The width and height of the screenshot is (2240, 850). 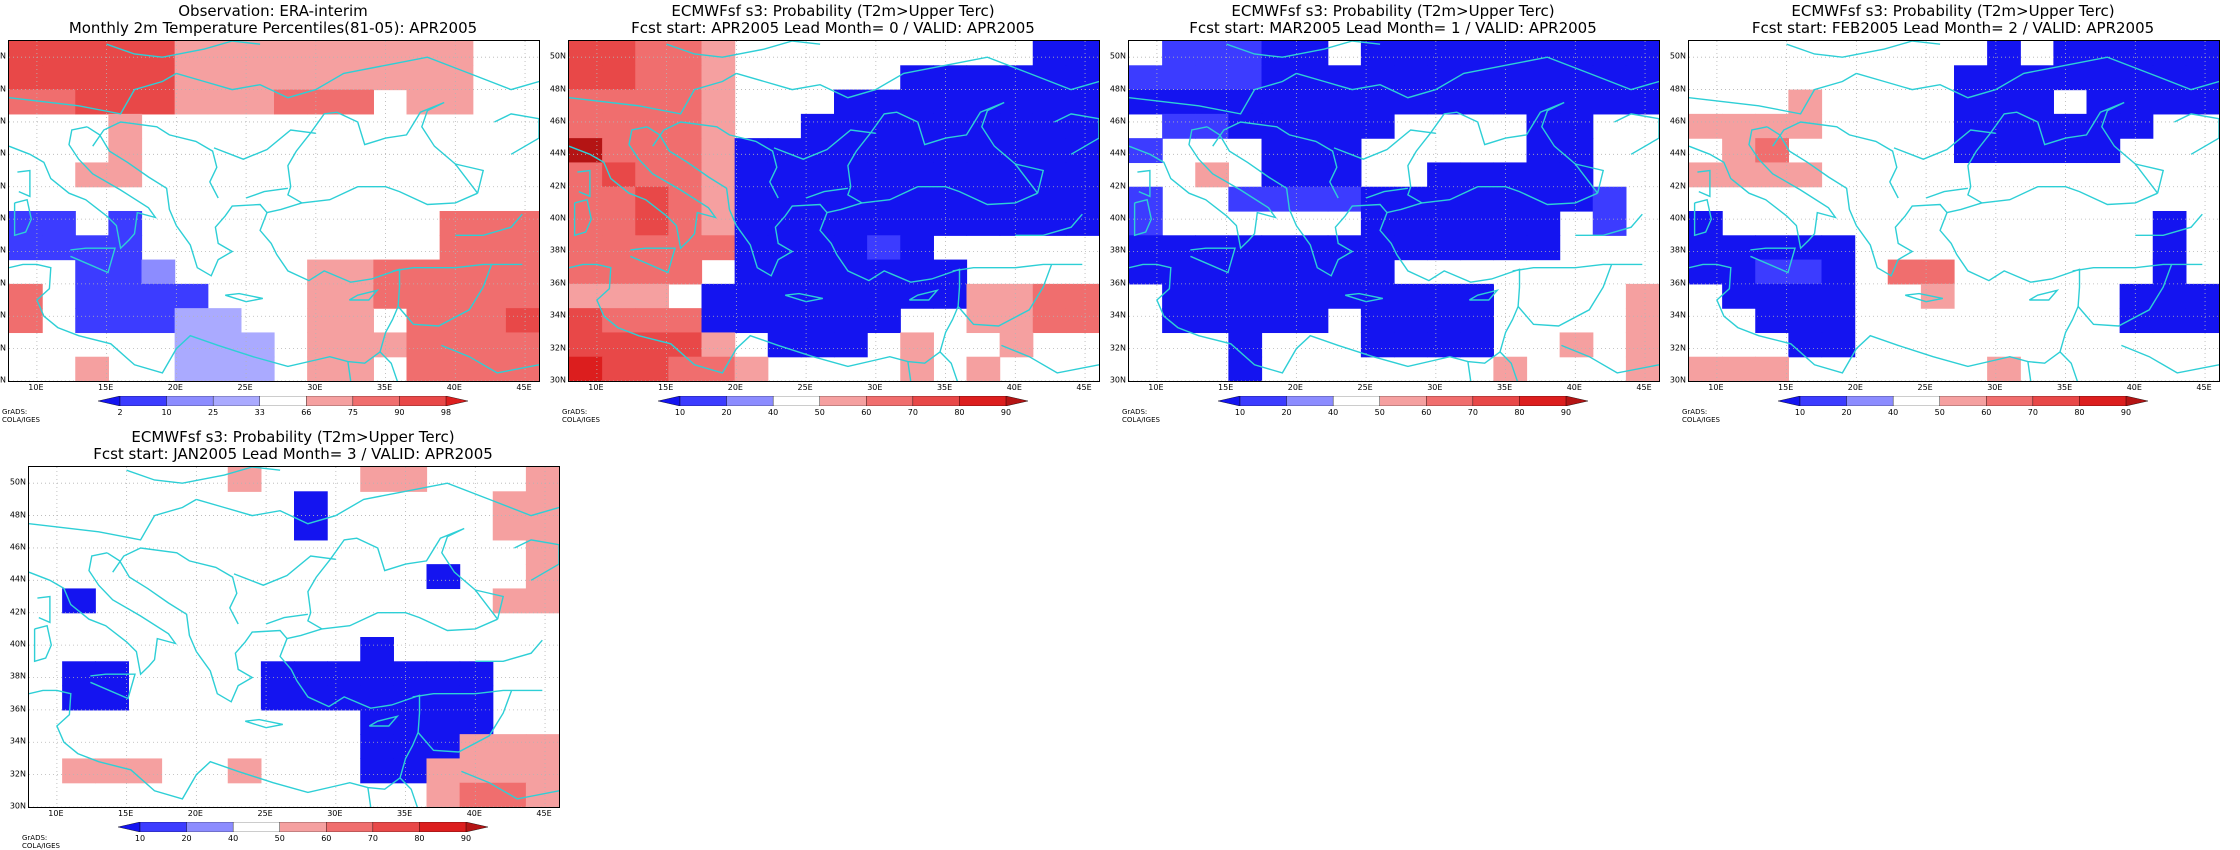 What do you see at coordinates (474, 813) in the screenshot?
I see `lon-tick-label: 40E` at bounding box center [474, 813].